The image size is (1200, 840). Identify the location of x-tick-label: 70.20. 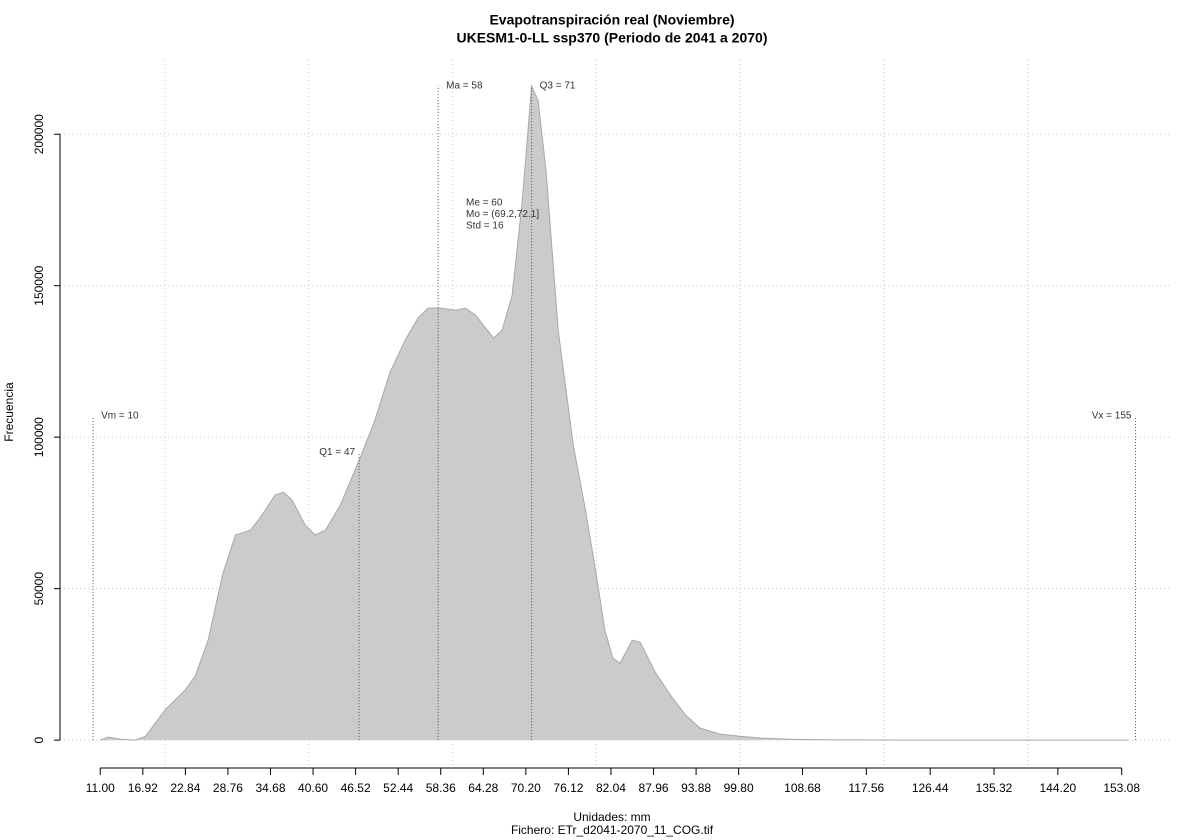
(526, 788).